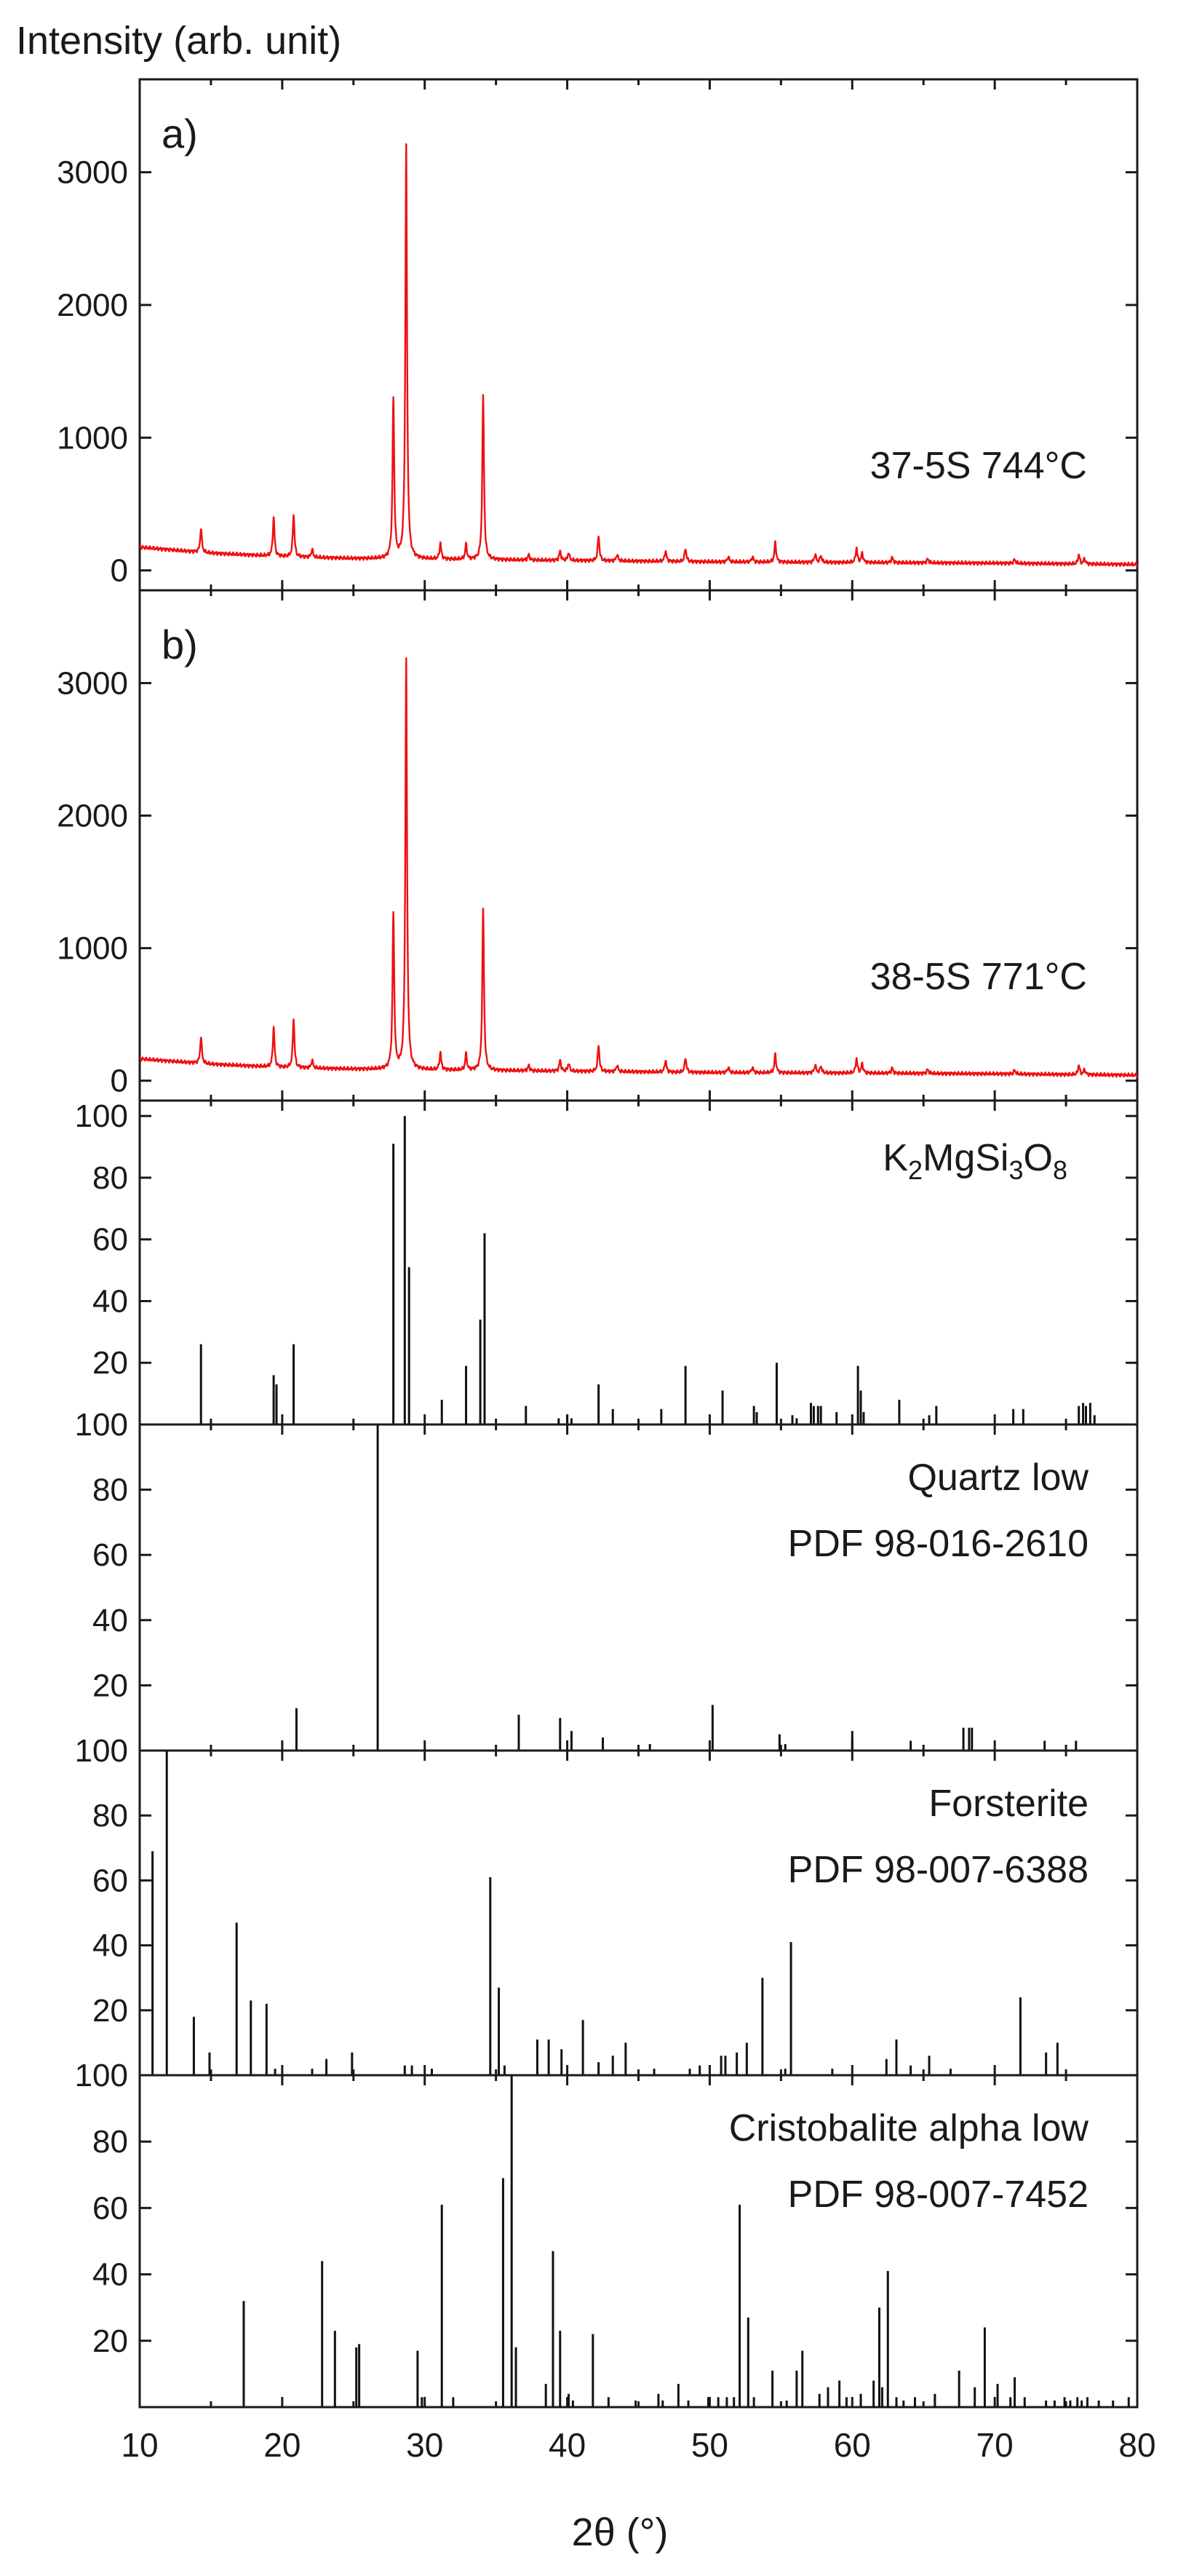  What do you see at coordinates (567, 2445) in the screenshot?
I see `x-tick-label: 40` at bounding box center [567, 2445].